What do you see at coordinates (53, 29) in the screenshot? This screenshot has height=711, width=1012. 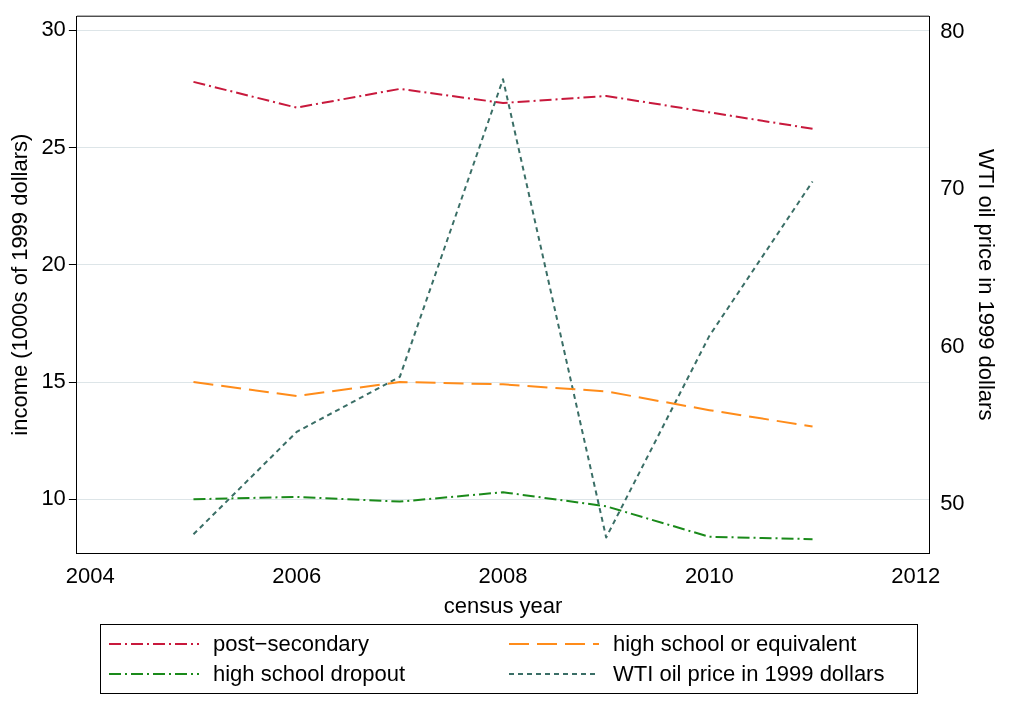 I see `y-tick-label: 30` at bounding box center [53, 29].